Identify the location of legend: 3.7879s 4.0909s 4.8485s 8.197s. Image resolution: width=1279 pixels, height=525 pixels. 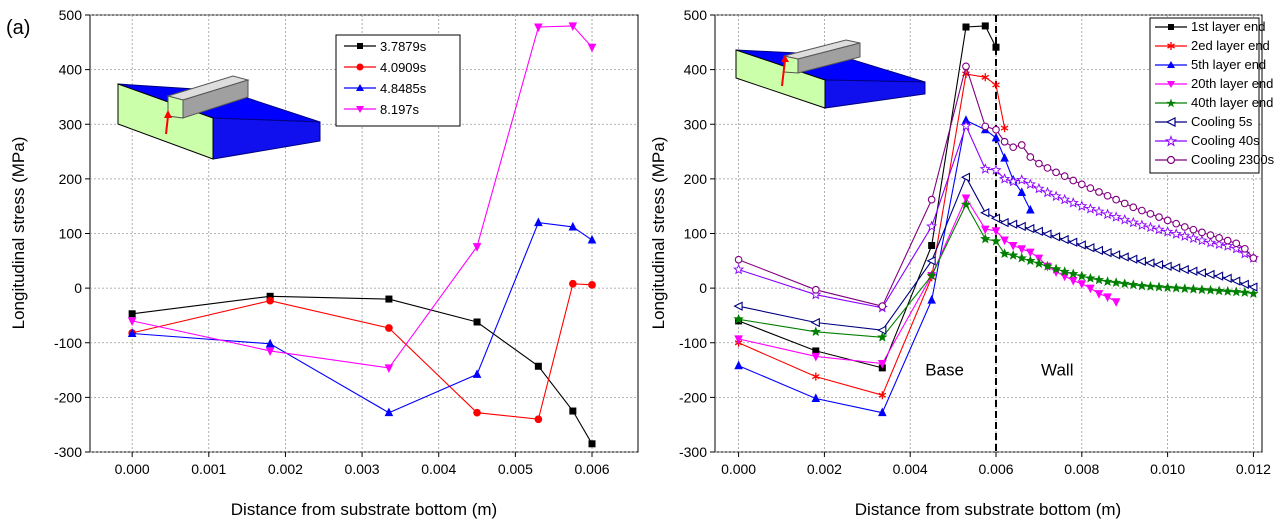
(398, 80).